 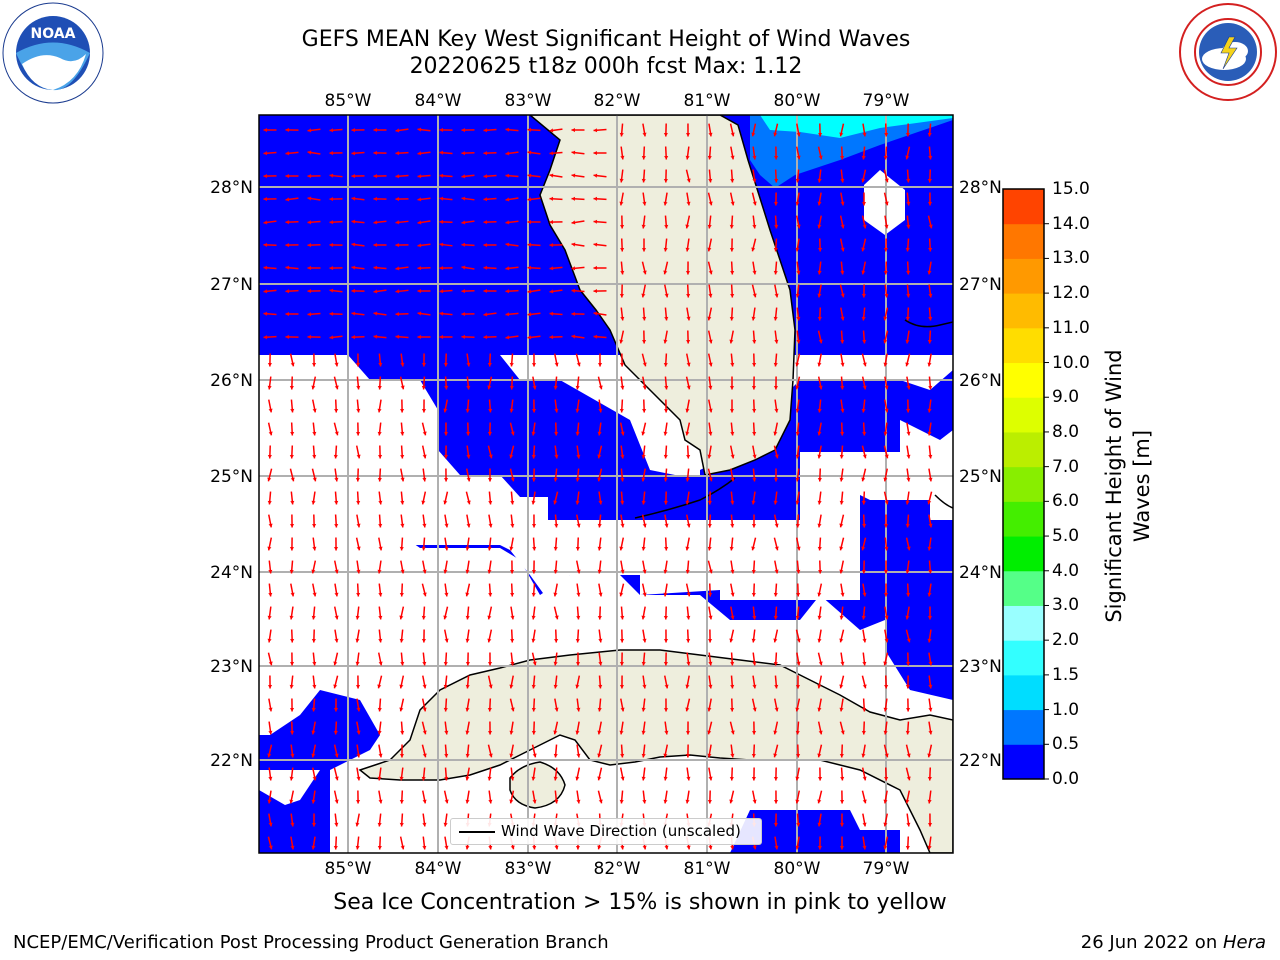 I want to click on lat-label-left: 23°N, so click(x=231, y=667).